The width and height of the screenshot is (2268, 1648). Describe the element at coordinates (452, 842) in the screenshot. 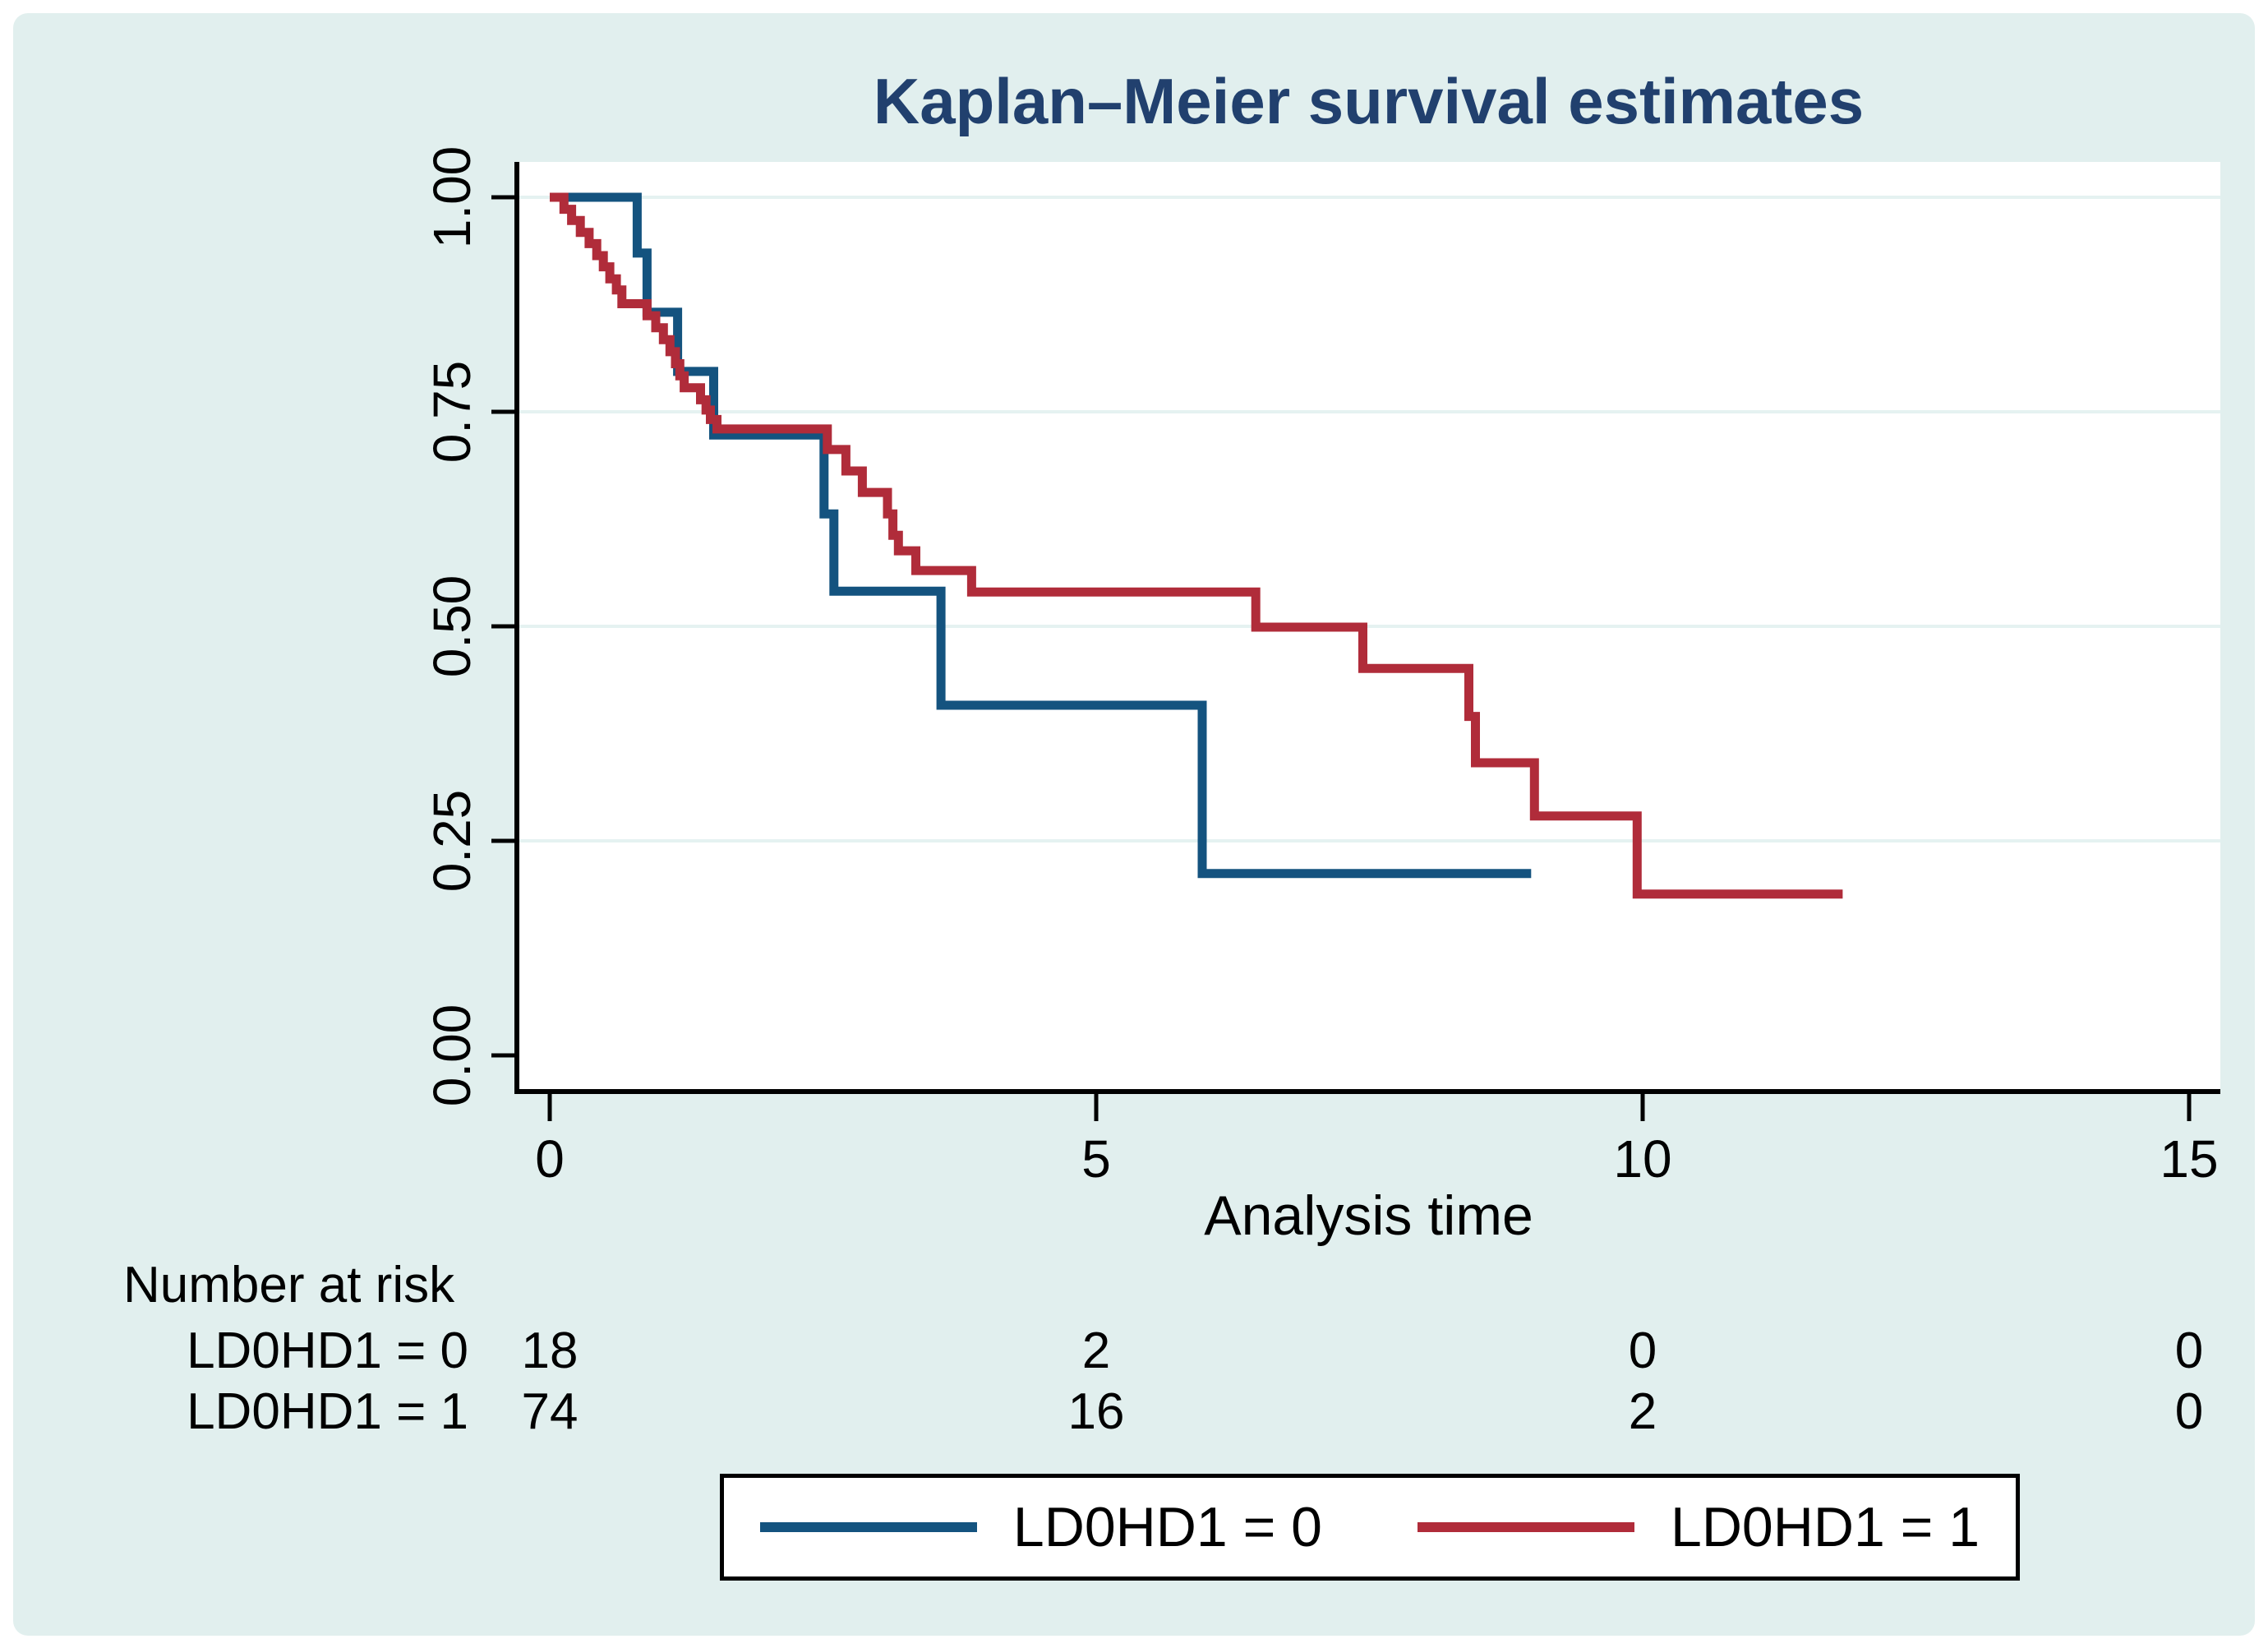

I see `y-tick-label: 0.25` at that location.